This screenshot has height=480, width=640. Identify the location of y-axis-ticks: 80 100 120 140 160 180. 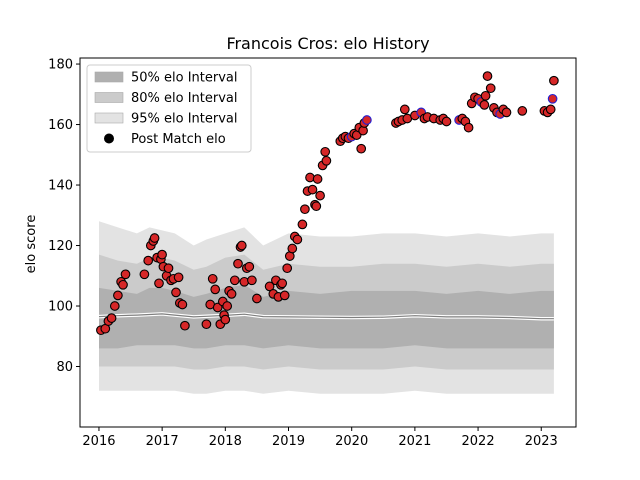
(64, 216).